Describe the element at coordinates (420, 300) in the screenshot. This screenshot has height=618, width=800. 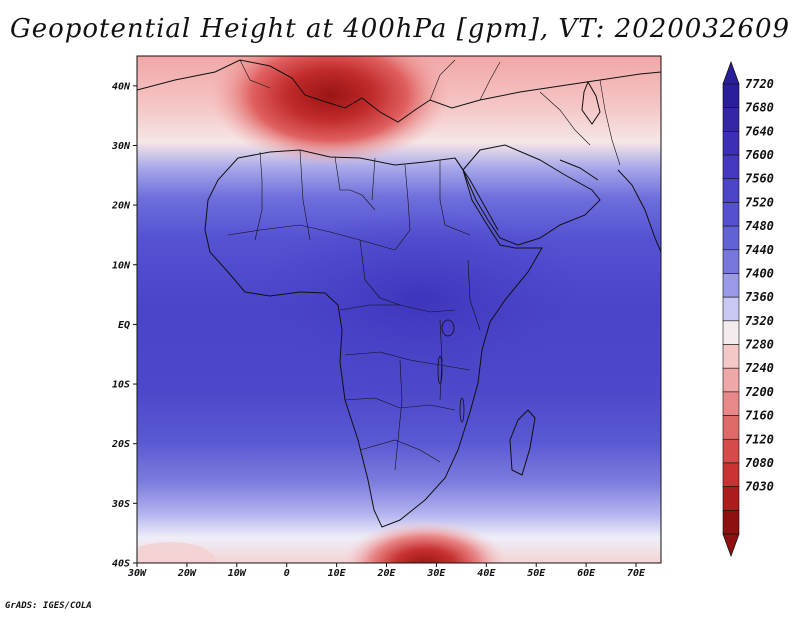
I see `central-africa-high` at that location.